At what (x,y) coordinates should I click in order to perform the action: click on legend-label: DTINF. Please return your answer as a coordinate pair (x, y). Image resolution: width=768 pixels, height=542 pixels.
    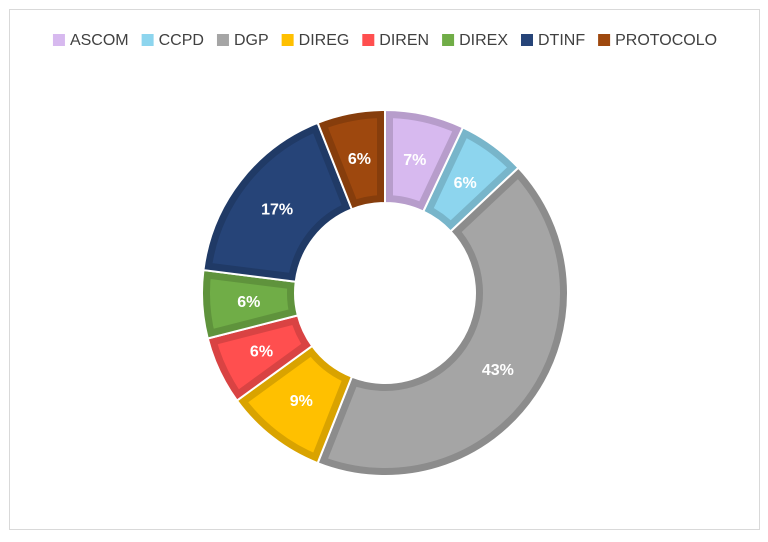
    Looking at the image, I should click on (561, 40).